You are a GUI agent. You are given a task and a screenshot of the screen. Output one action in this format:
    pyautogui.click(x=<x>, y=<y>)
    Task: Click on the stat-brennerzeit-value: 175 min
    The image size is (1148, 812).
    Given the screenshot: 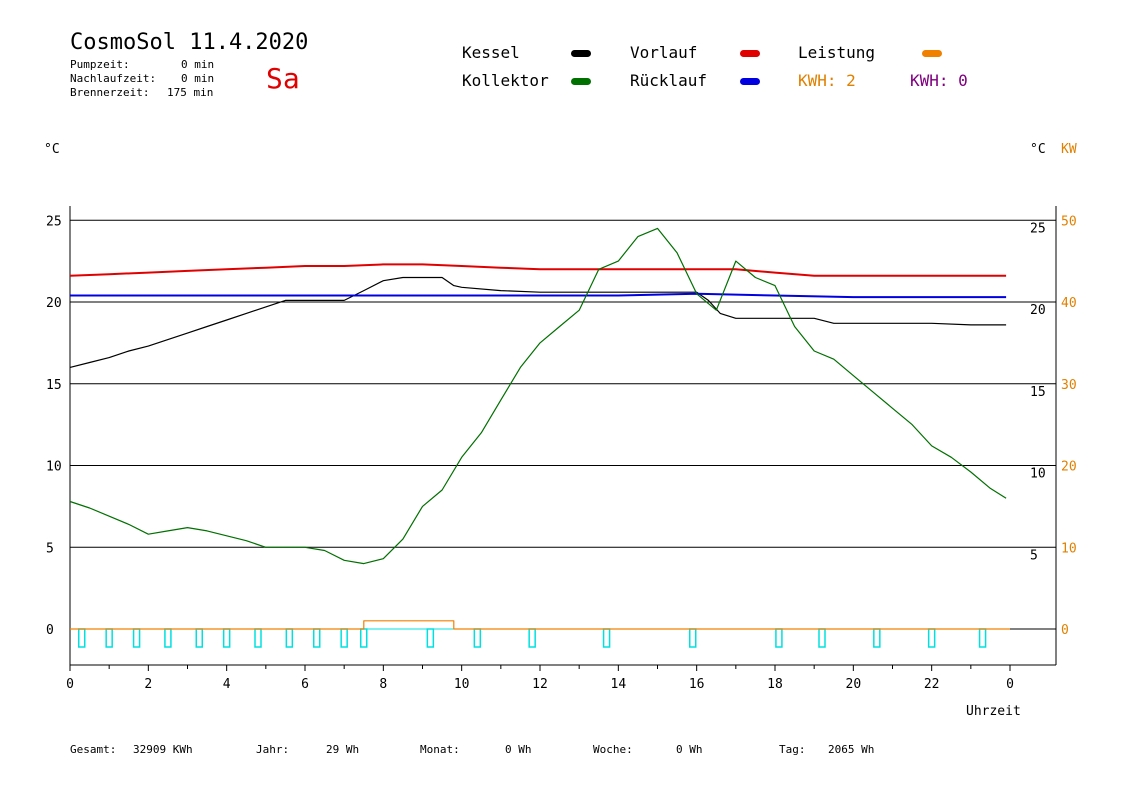 What is the action you would take?
    pyautogui.click(x=190, y=92)
    